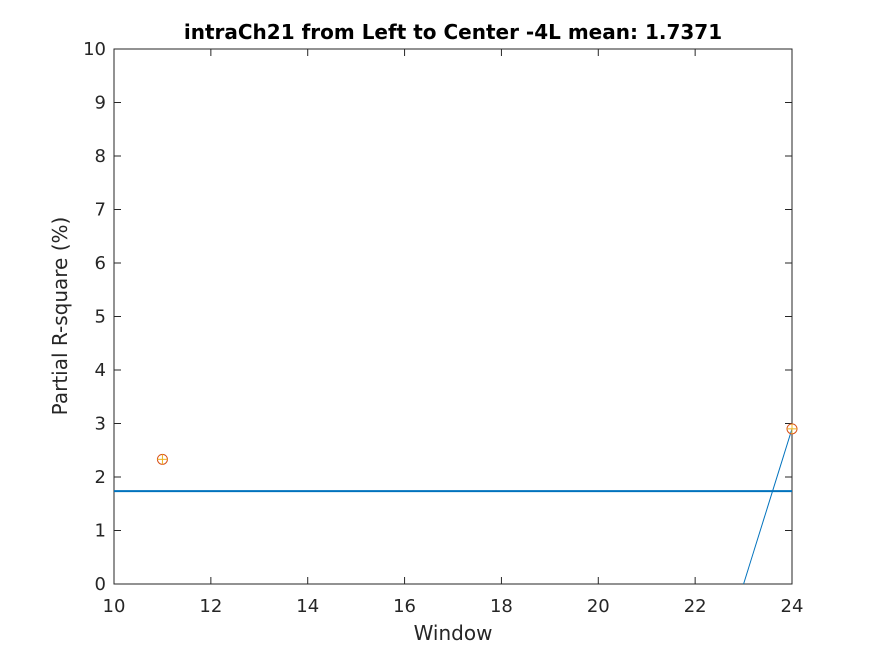 Image resolution: width=875 pixels, height=656 pixels. What do you see at coordinates (501, 606) in the screenshot?
I see `x-tick-label: 18` at bounding box center [501, 606].